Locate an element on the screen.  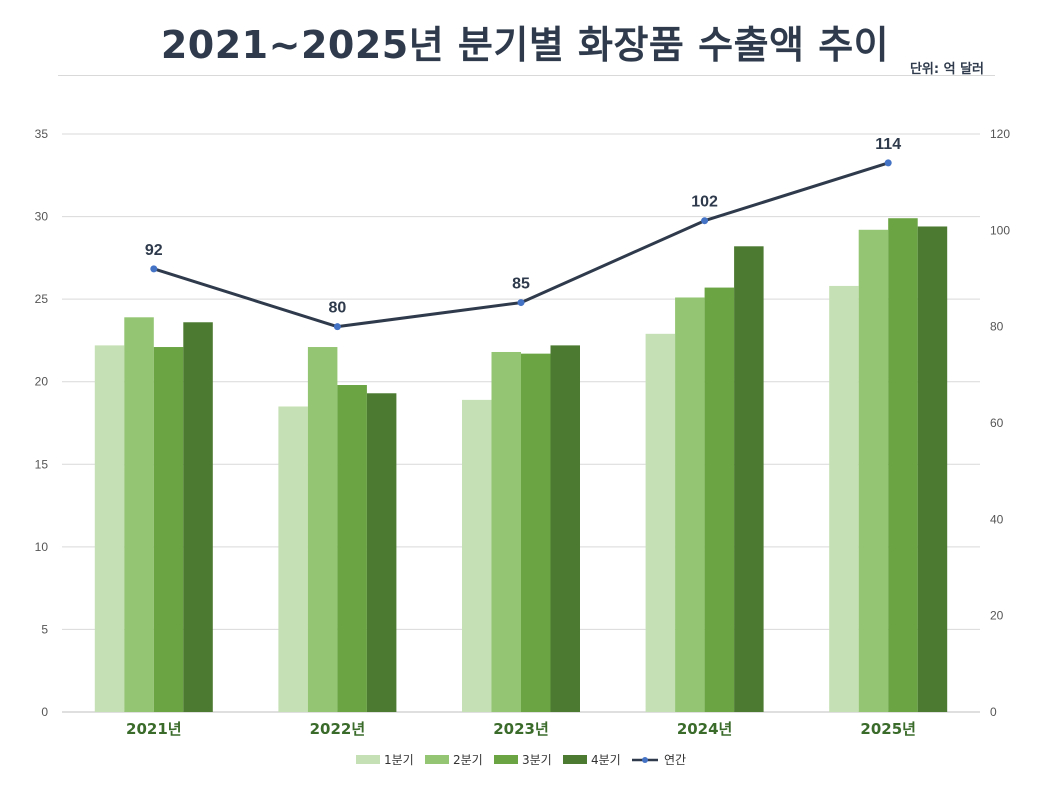
legend-swatch-2분기 is located at coordinates (437, 759).